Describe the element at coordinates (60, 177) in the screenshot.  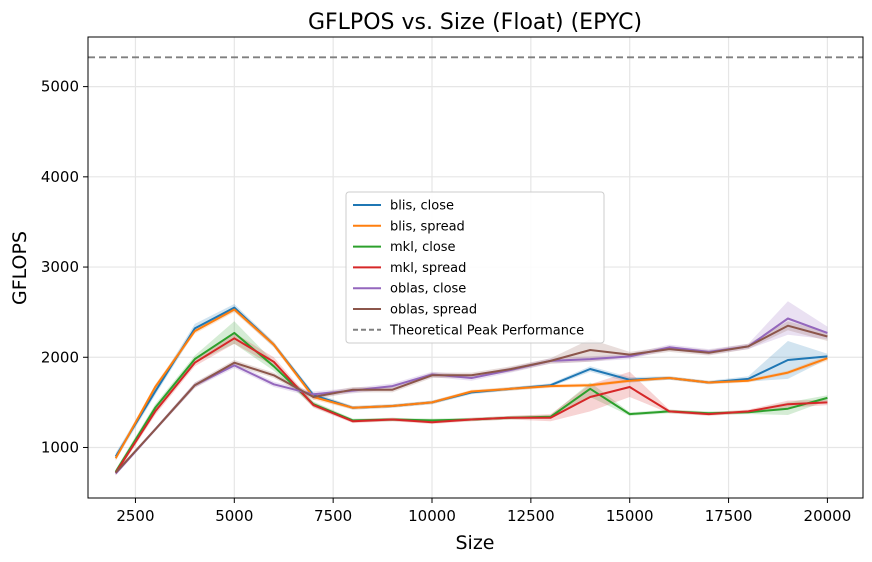
I see `y-tick-label: 4000` at that location.